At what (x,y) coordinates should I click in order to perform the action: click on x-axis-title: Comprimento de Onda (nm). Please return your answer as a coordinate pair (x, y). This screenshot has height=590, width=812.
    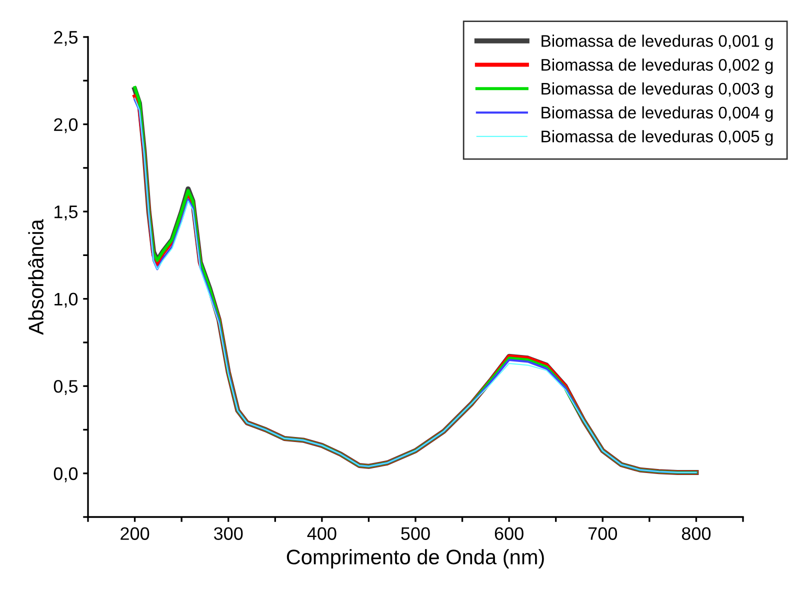
    Looking at the image, I should click on (415, 559).